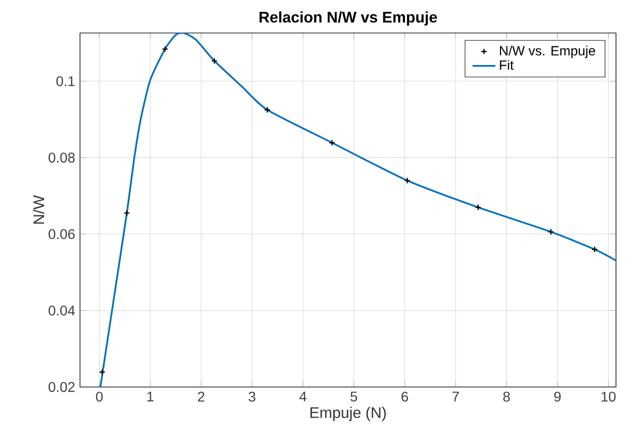  I want to click on x-tick-label: 10, so click(609, 397).